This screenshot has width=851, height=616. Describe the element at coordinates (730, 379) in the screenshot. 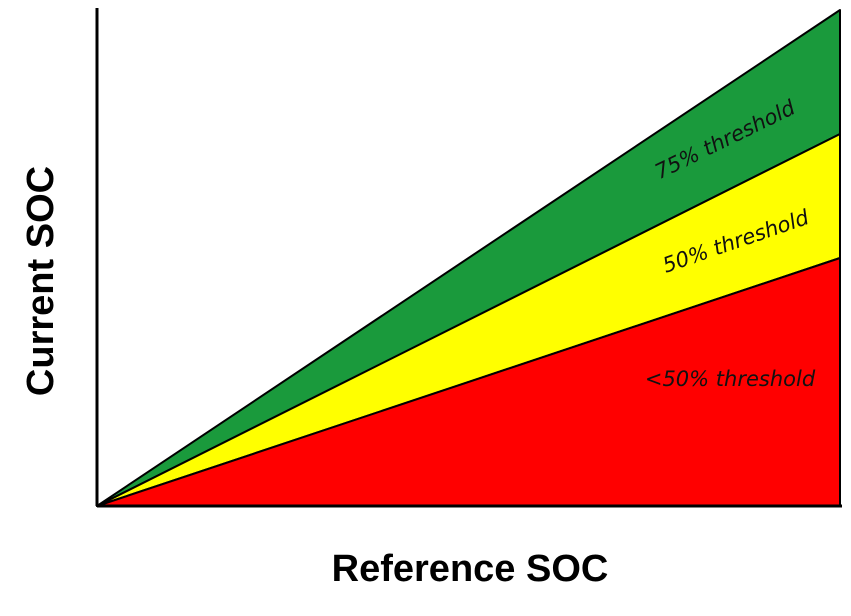

I see `zone-3-label: <50% threshold` at that location.